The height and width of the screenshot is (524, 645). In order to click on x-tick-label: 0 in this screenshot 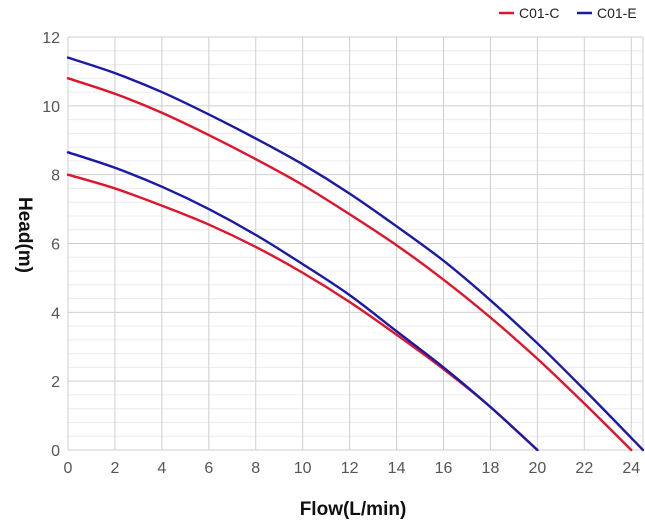, I will do `click(68, 468)`.